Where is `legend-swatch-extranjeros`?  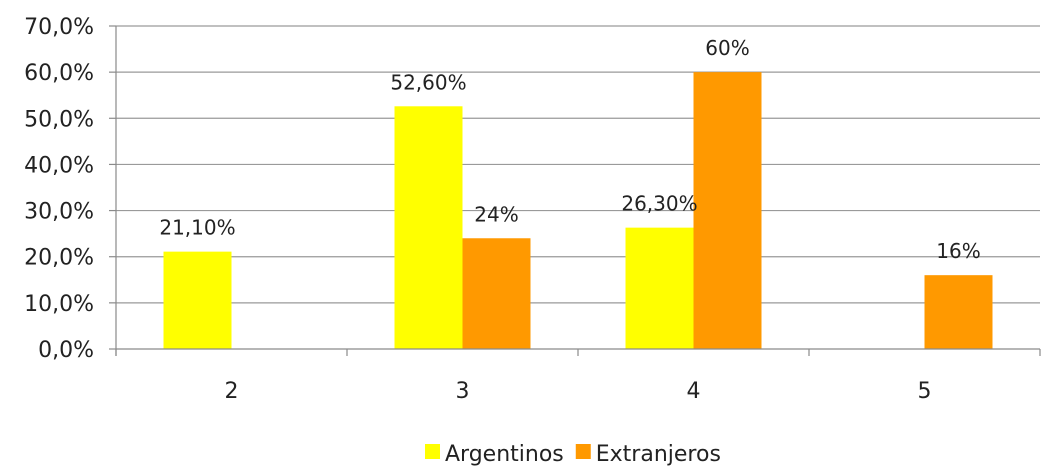
legend-swatch-extranjeros is located at coordinates (583, 451).